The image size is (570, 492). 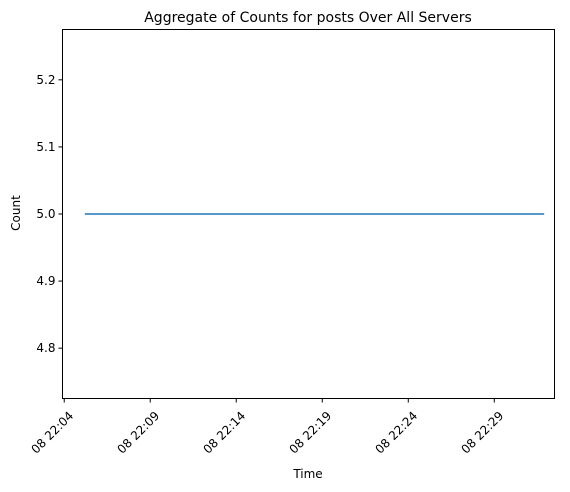 I want to click on x-tick-label: 08 22:09, so click(x=138, y=433).